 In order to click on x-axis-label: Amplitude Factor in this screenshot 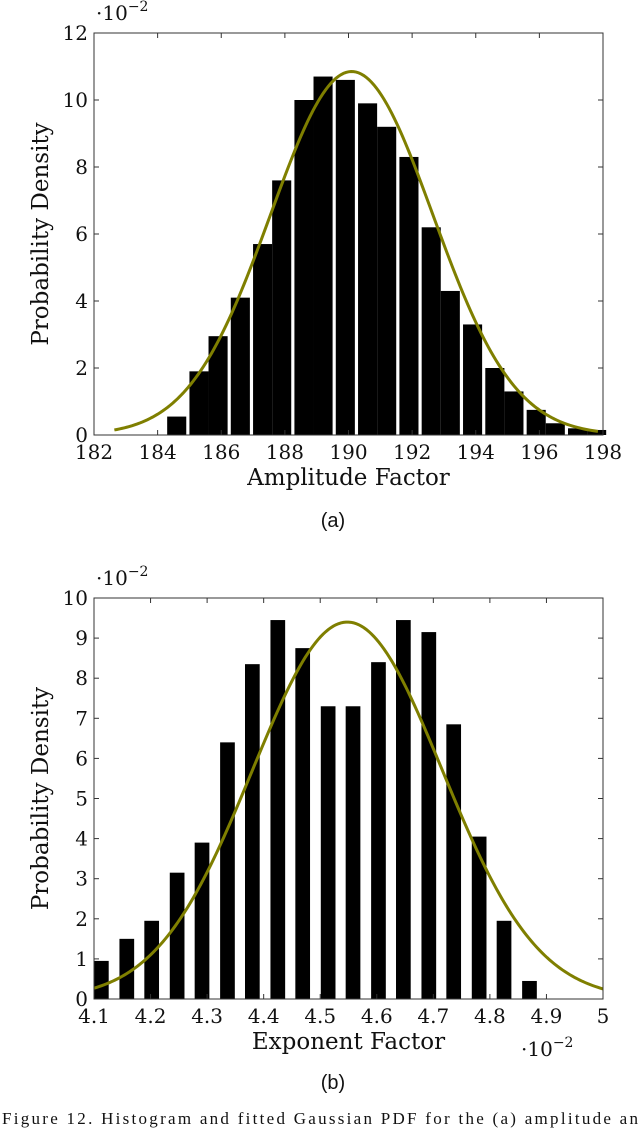, I will do `click(348, 478)`.